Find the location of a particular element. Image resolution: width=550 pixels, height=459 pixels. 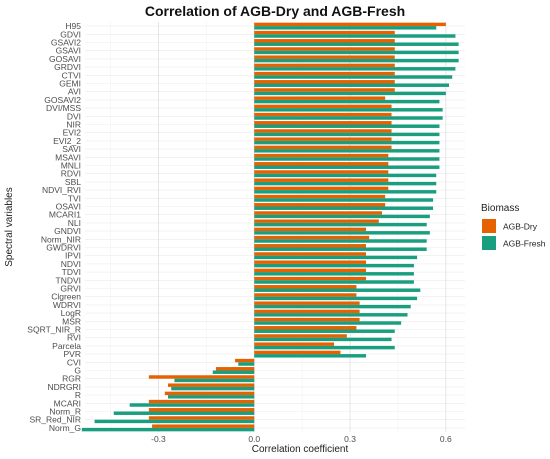

legend-swatch-agb-dry is located at coordinates (489, 226).